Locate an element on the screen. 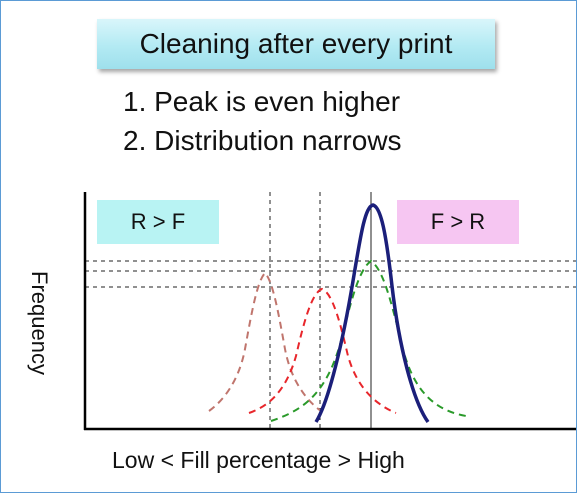  curve-red-dashed is located at coordinates (322, 350).